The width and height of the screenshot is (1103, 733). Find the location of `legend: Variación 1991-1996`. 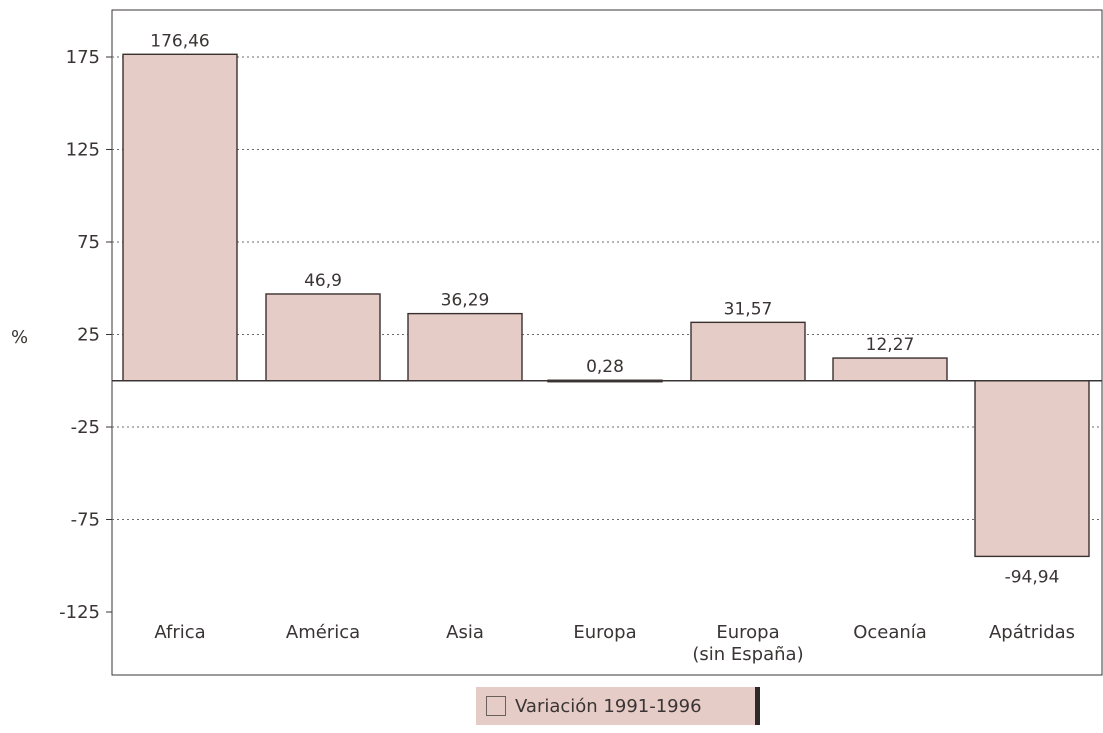

legend: Variación 1991-1996 is located at coordinates (618, 706).